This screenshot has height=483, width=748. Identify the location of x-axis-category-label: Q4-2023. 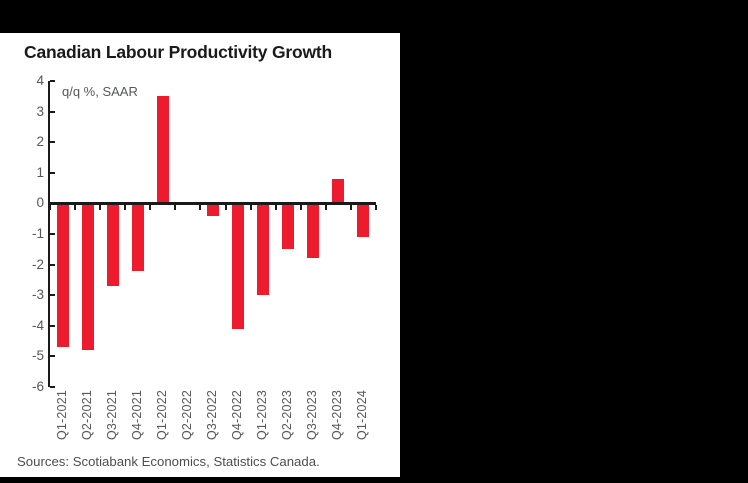
(337, 415).